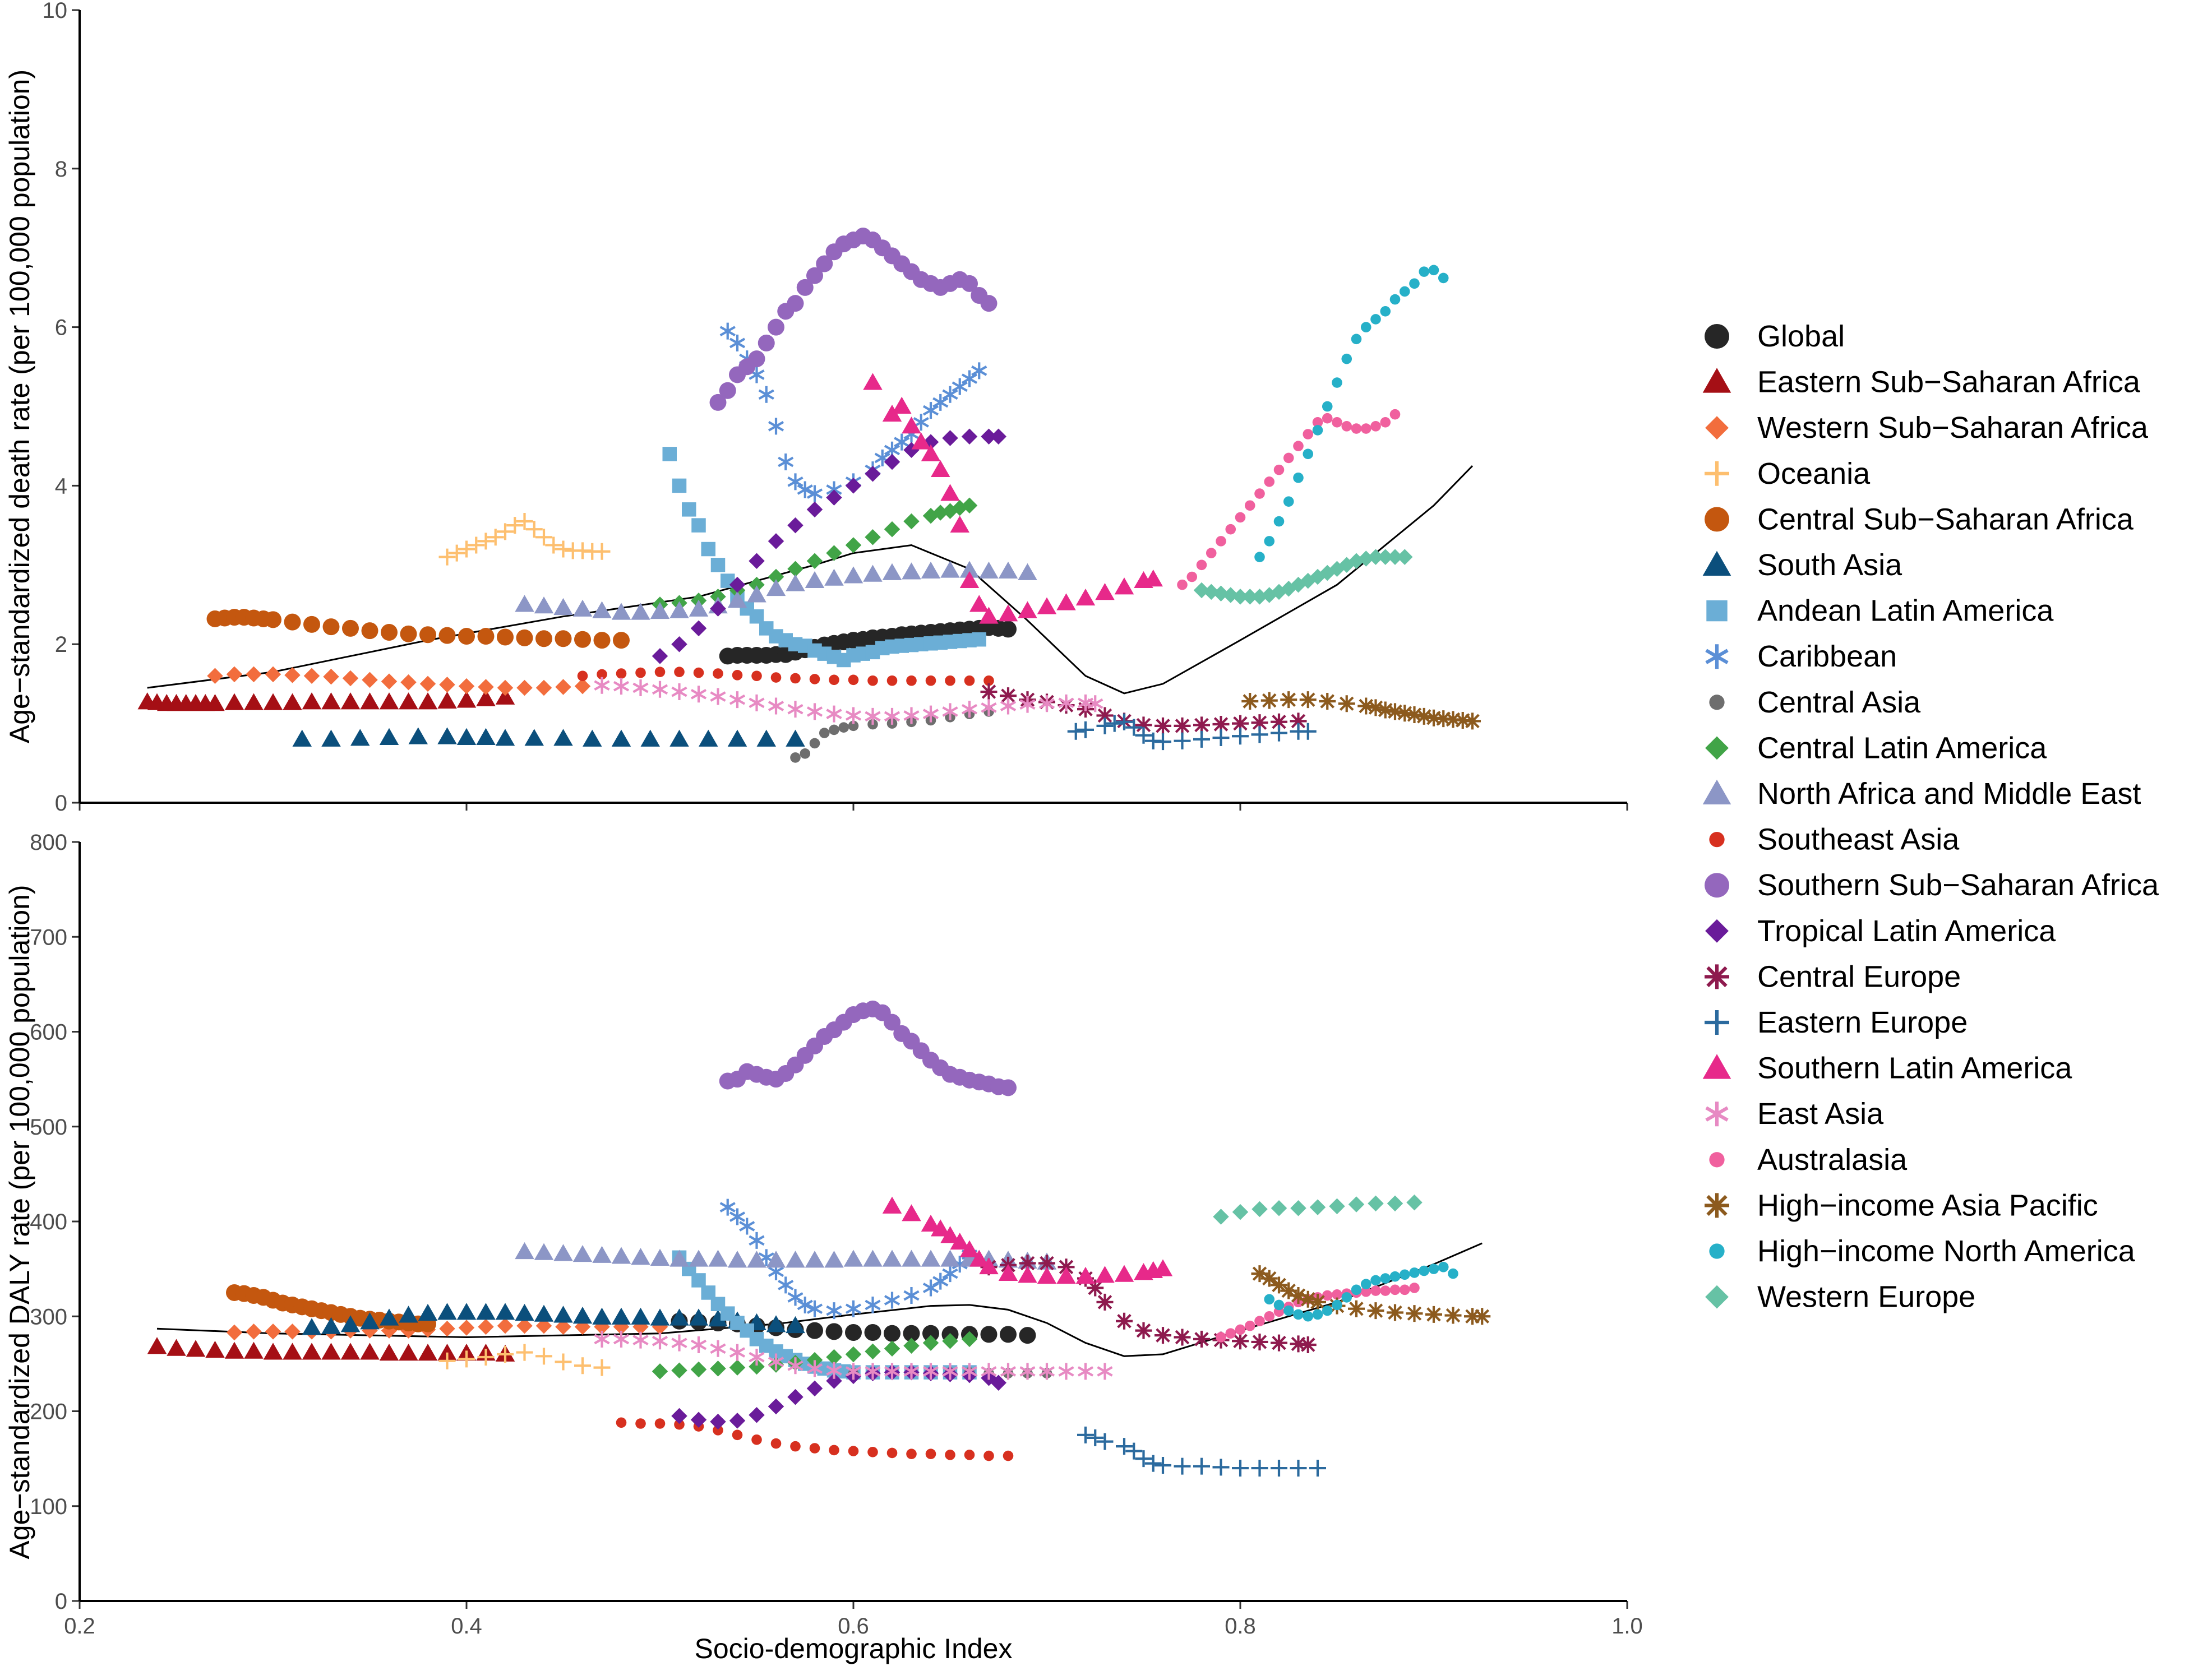 The image size is (2212, 1666). What do you see at coordinates (1809, 1160) in the screenshot?
I see `legend-item-australasia: Australasia` at bounding box center [1809, 1160].